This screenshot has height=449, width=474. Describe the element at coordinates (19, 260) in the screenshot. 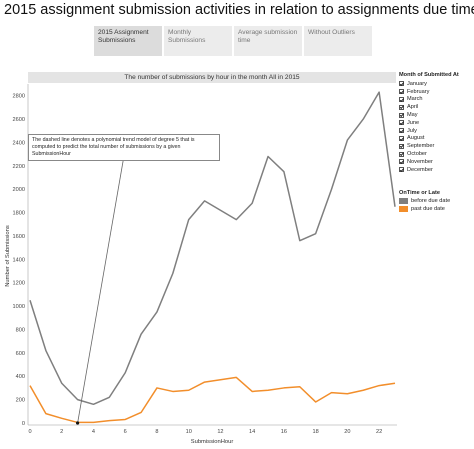

I see `y-tick-label: 1400` at that location.